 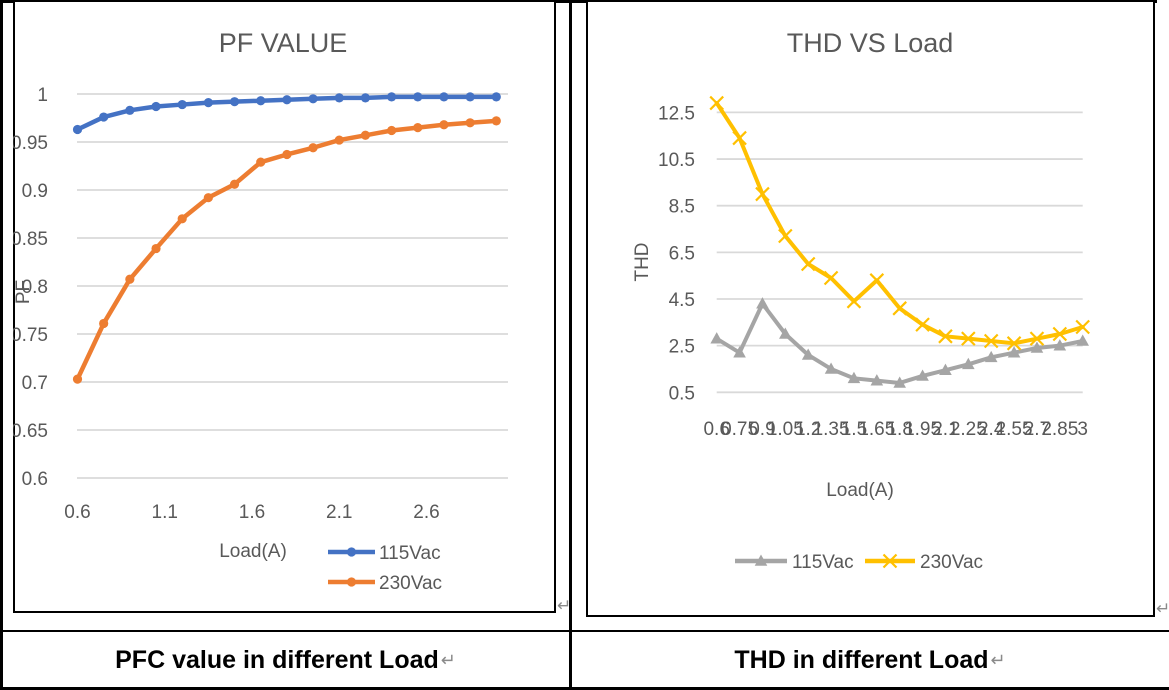 I want to click on table-border-bottom, so click(x=584, y=688).